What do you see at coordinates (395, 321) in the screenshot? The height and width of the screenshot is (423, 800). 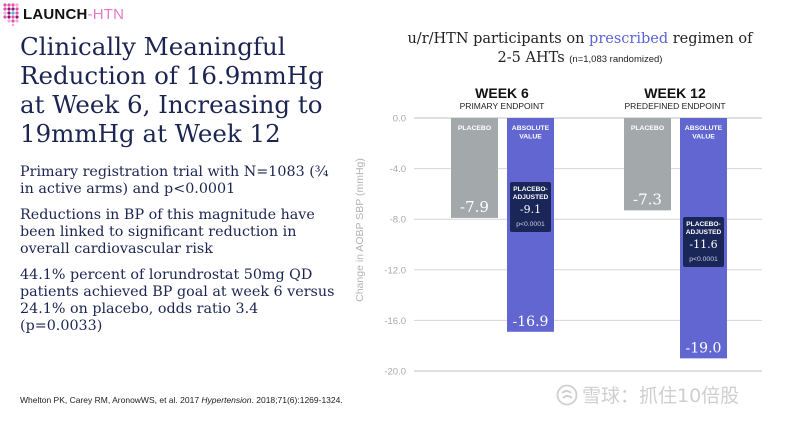 I see `y-tick-label: -16.0` at bounding box center [395, 321].